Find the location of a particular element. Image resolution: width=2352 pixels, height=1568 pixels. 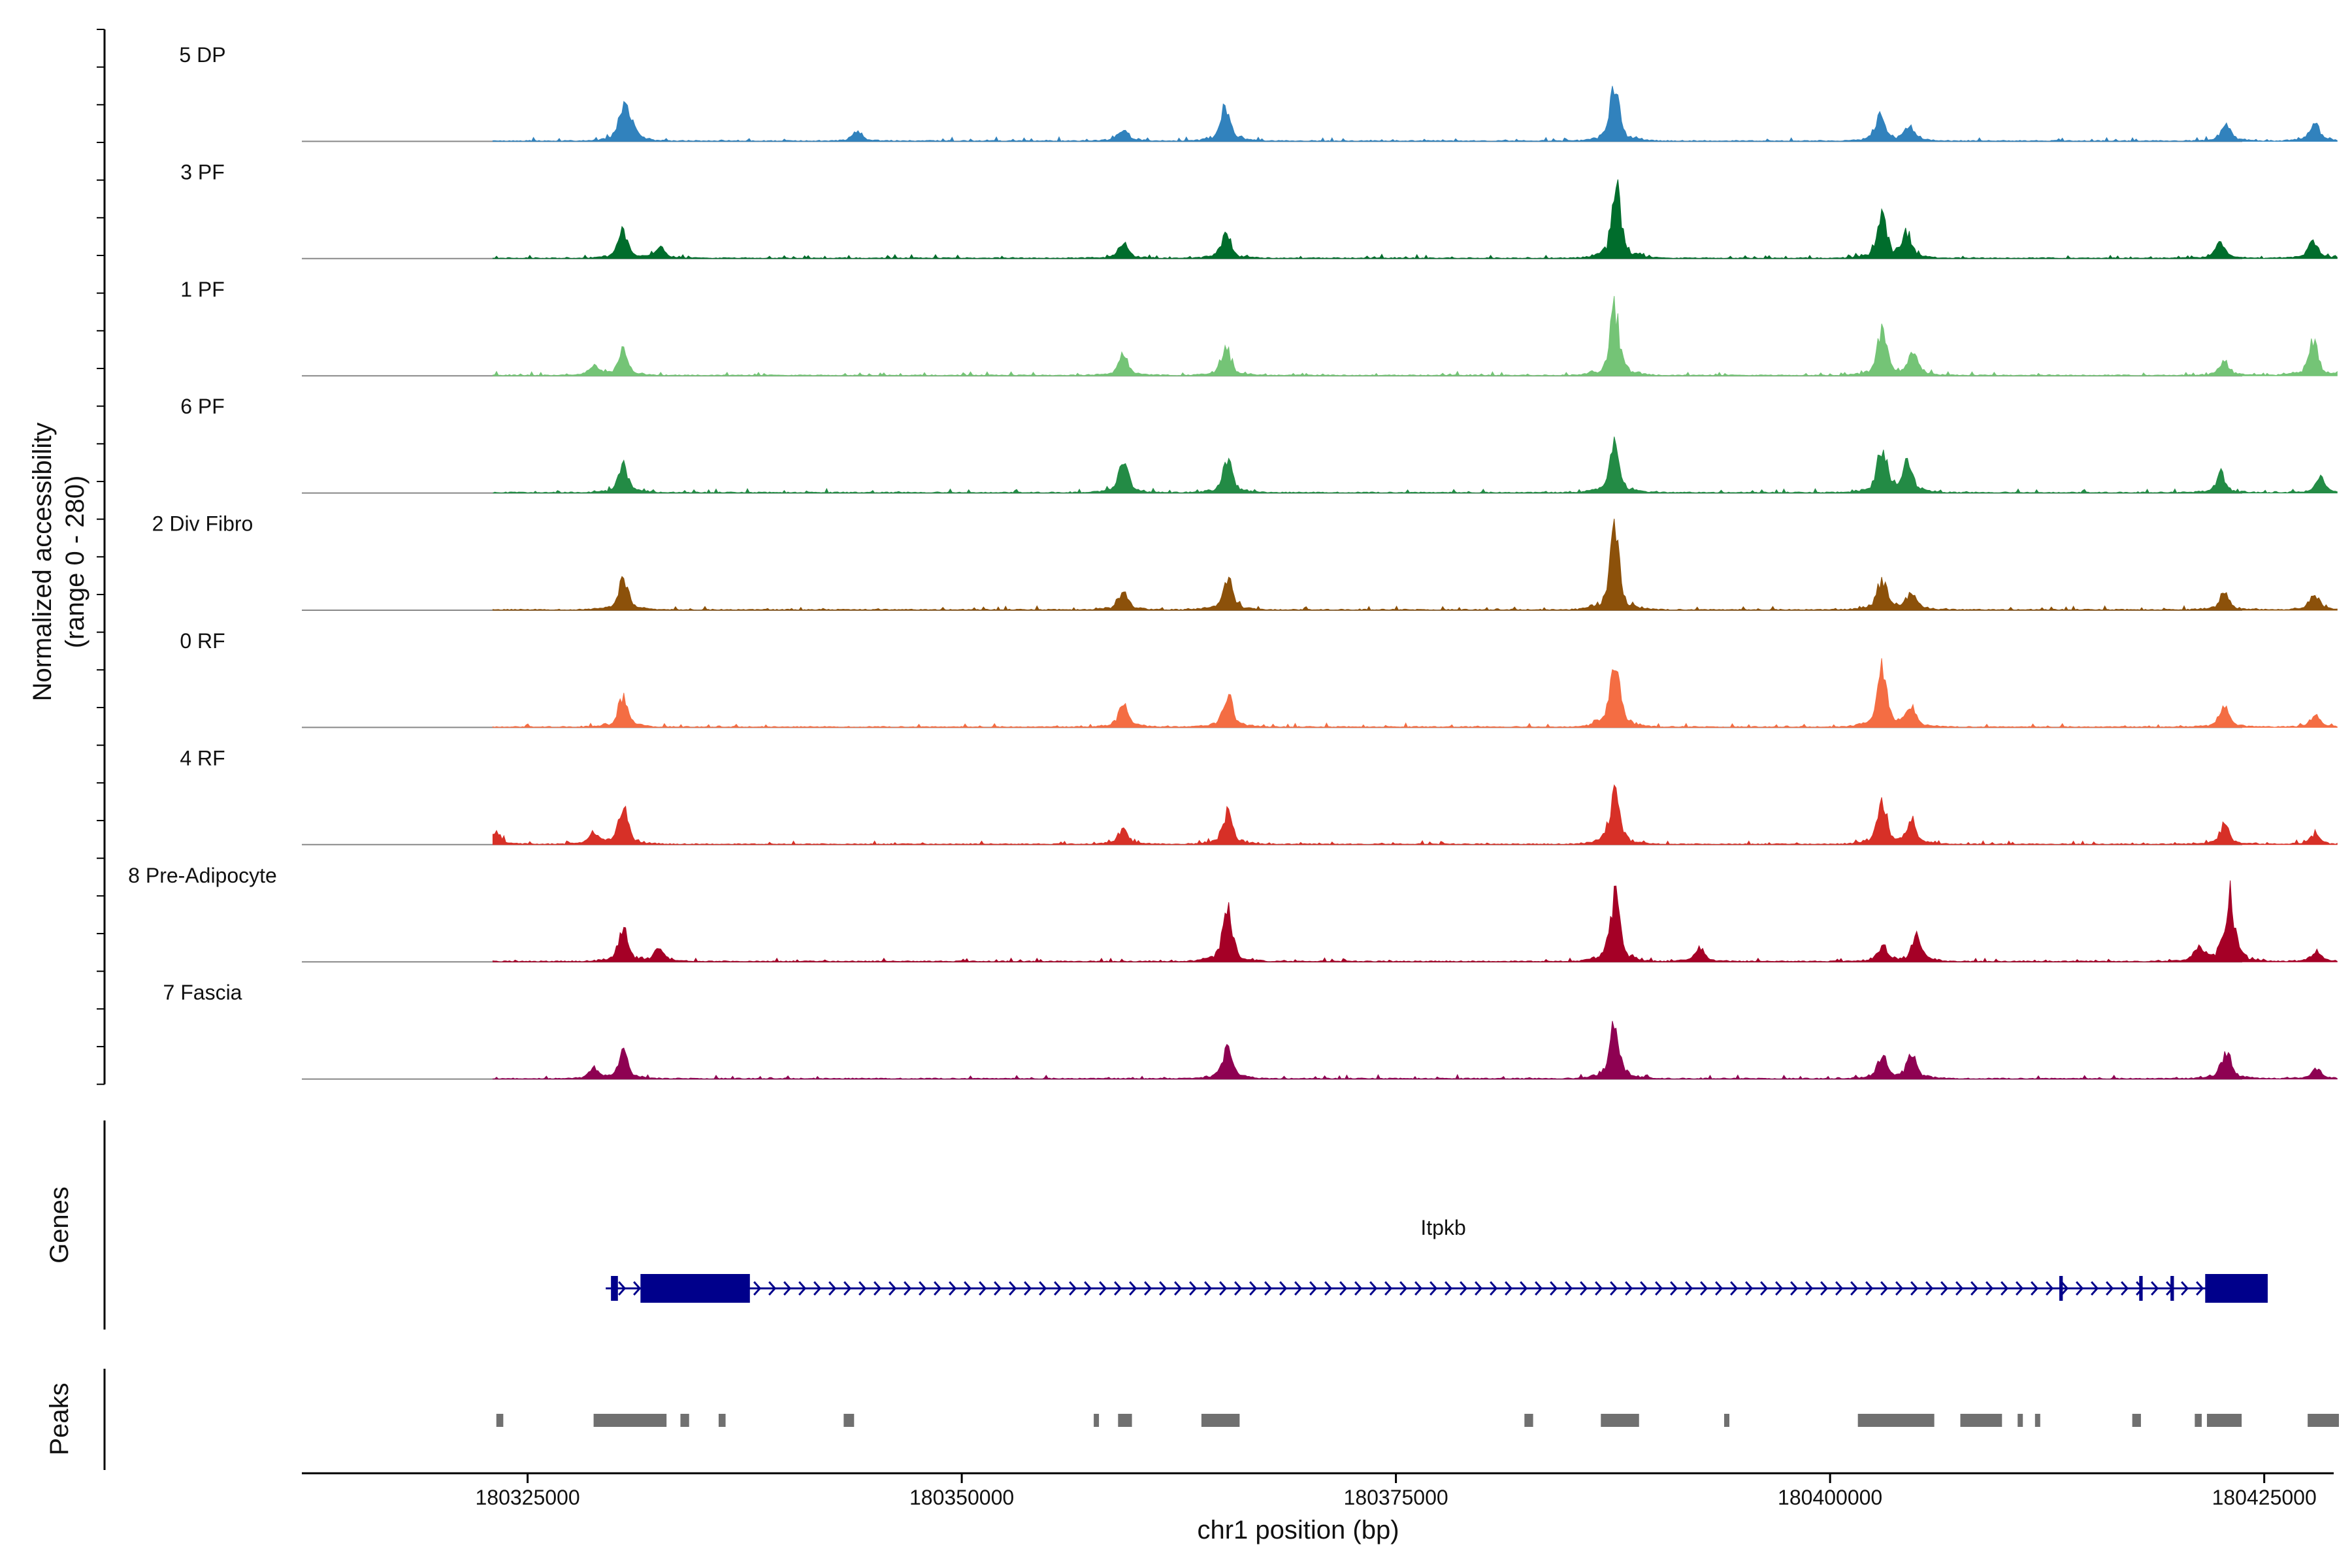

track-label: 6 PF is located at coordinates (202, 406).